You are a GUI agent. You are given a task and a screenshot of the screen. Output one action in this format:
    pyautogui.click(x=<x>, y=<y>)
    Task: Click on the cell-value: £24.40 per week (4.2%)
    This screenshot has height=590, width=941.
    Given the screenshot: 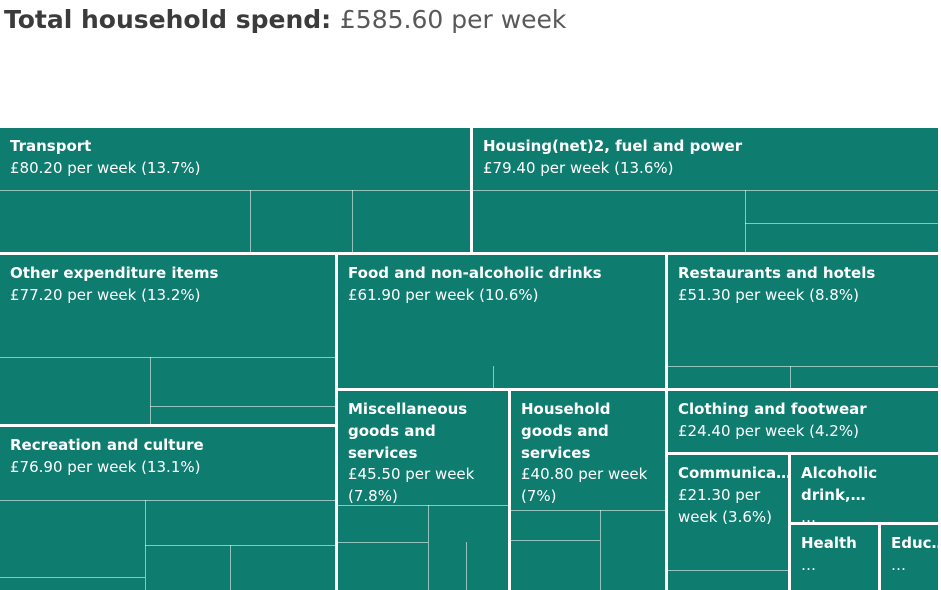 What is the action you would take?
    pyautogui.click(x=768, y=430)
    